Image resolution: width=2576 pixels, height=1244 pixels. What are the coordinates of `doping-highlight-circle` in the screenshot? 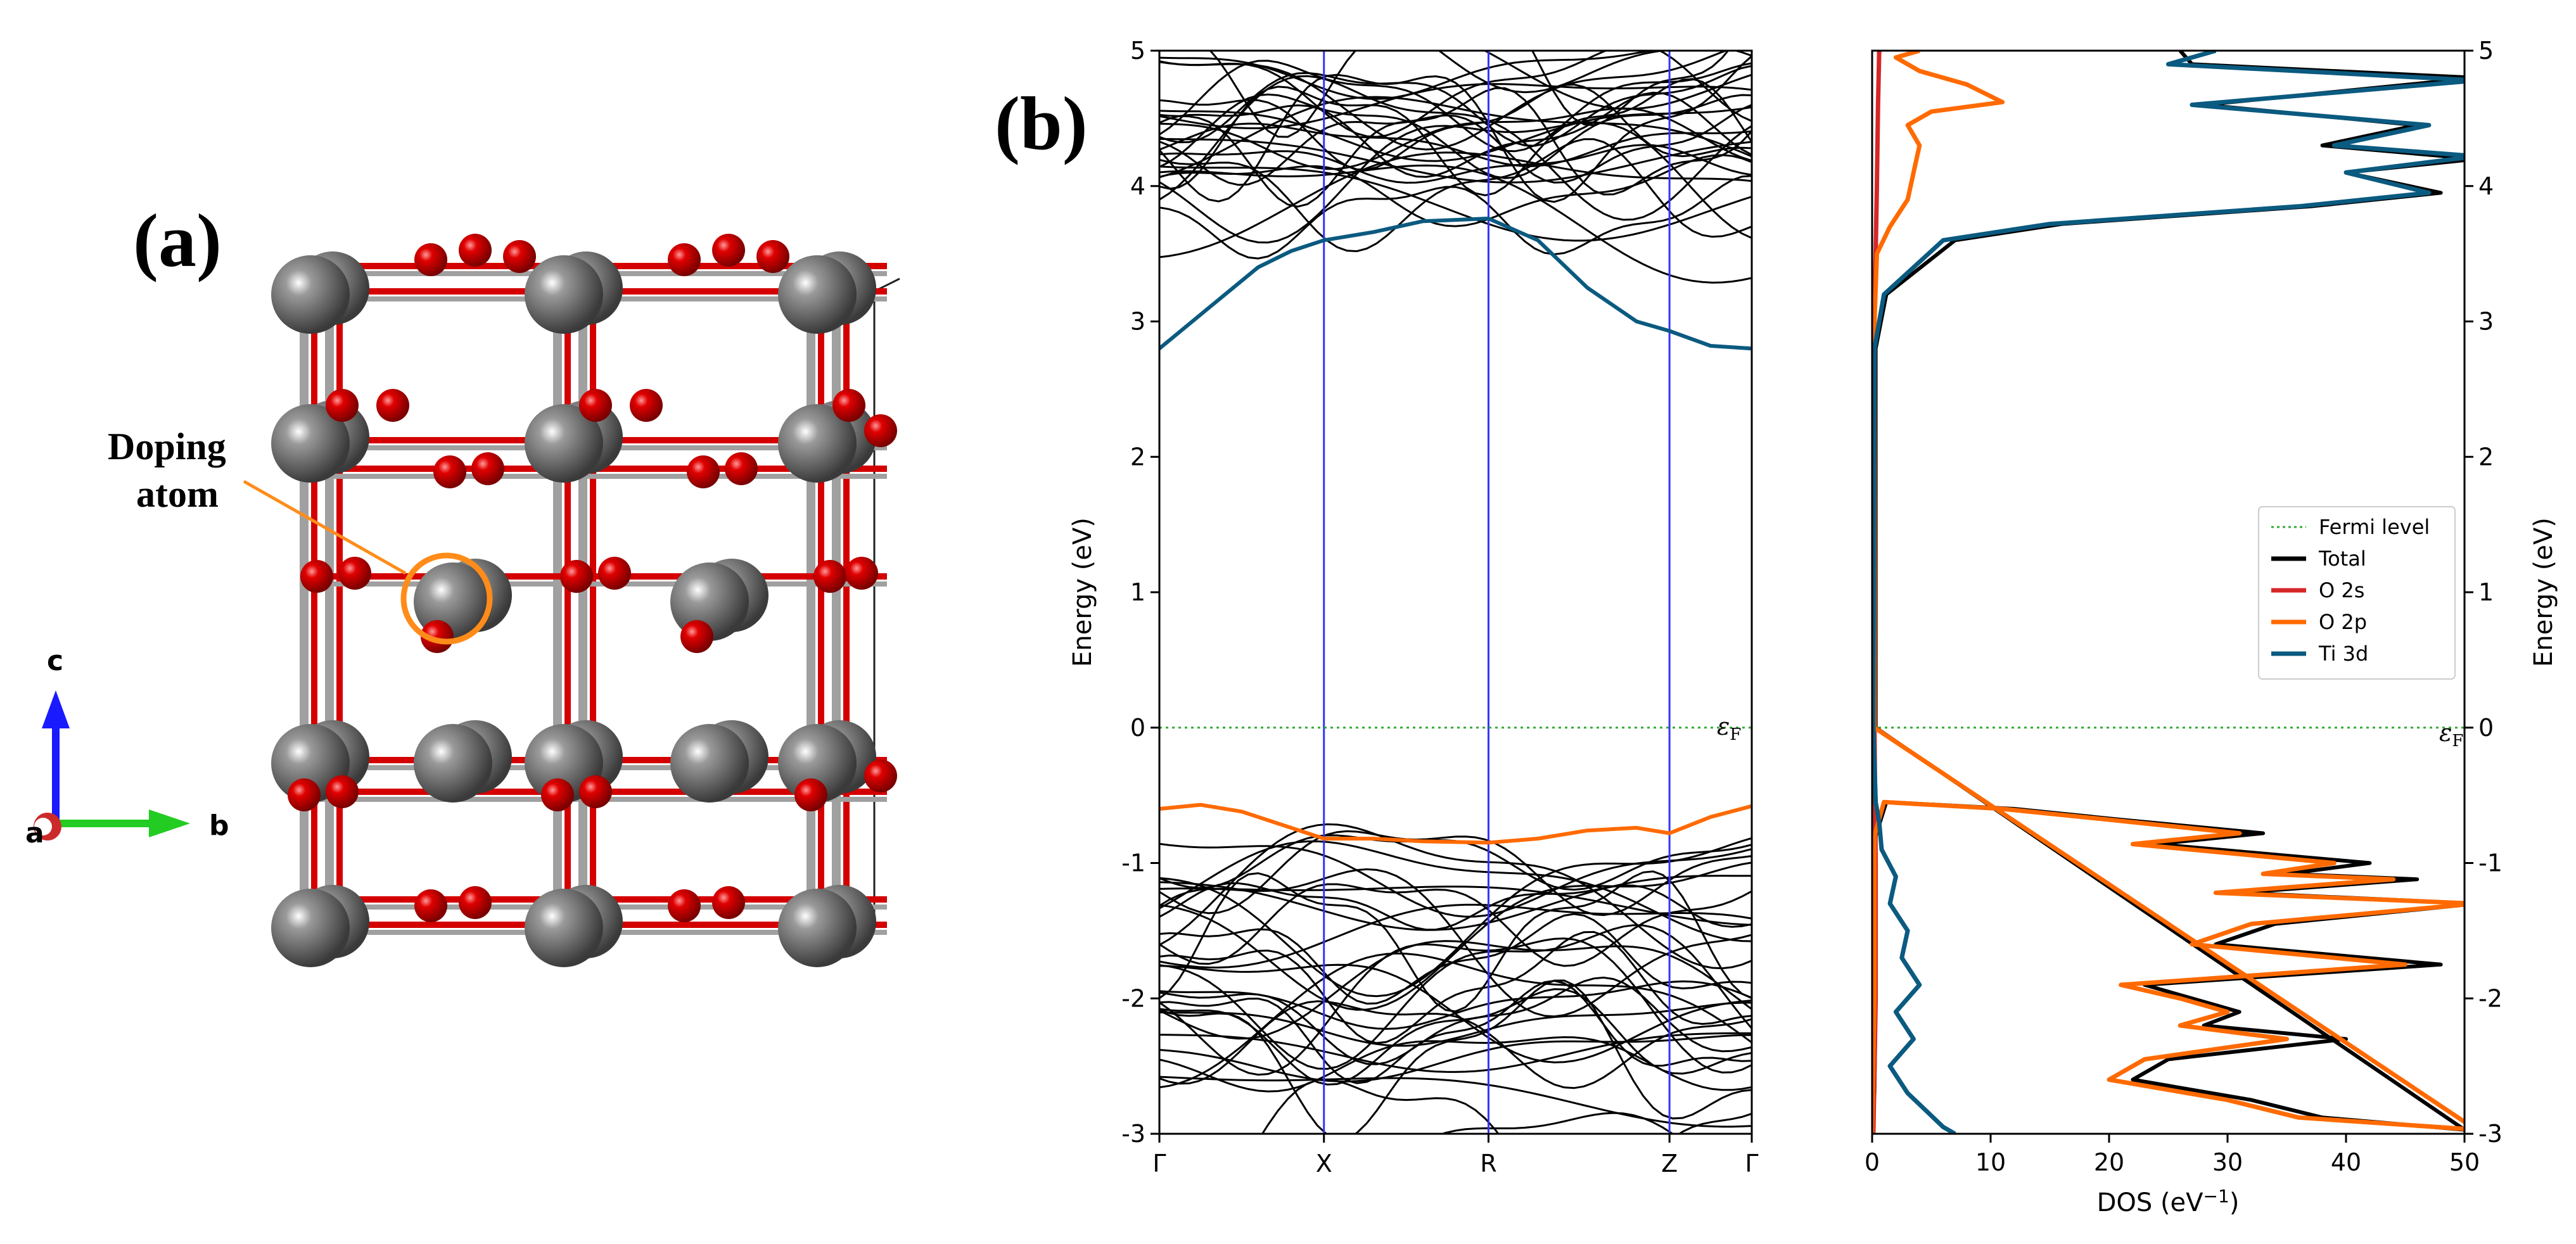 It's located at (446, 598).